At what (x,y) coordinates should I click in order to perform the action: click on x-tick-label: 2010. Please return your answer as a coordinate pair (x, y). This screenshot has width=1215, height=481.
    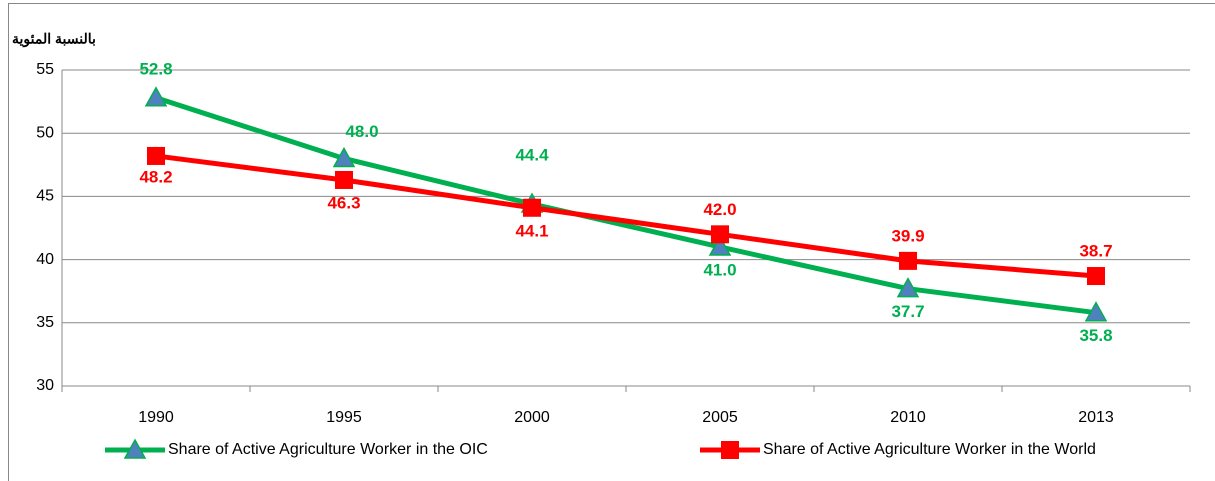
    Looking at the image, I should click on (908, 417).